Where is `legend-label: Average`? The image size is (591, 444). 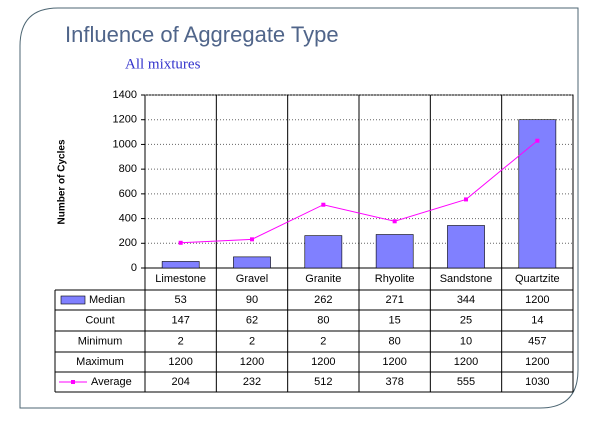 legend-label: Average is located at coordinates (111, 382).